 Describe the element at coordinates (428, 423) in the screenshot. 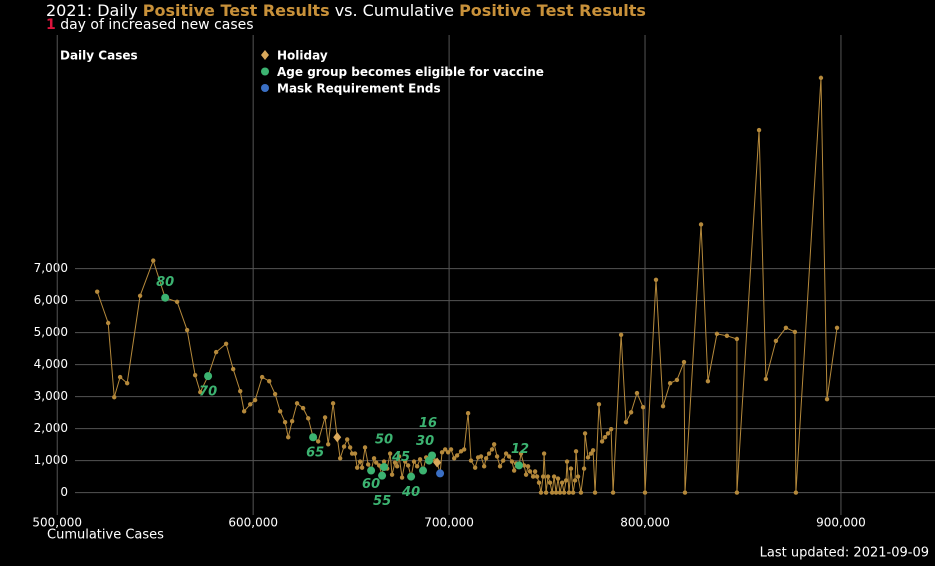

I see `event-label: 16` at that location.